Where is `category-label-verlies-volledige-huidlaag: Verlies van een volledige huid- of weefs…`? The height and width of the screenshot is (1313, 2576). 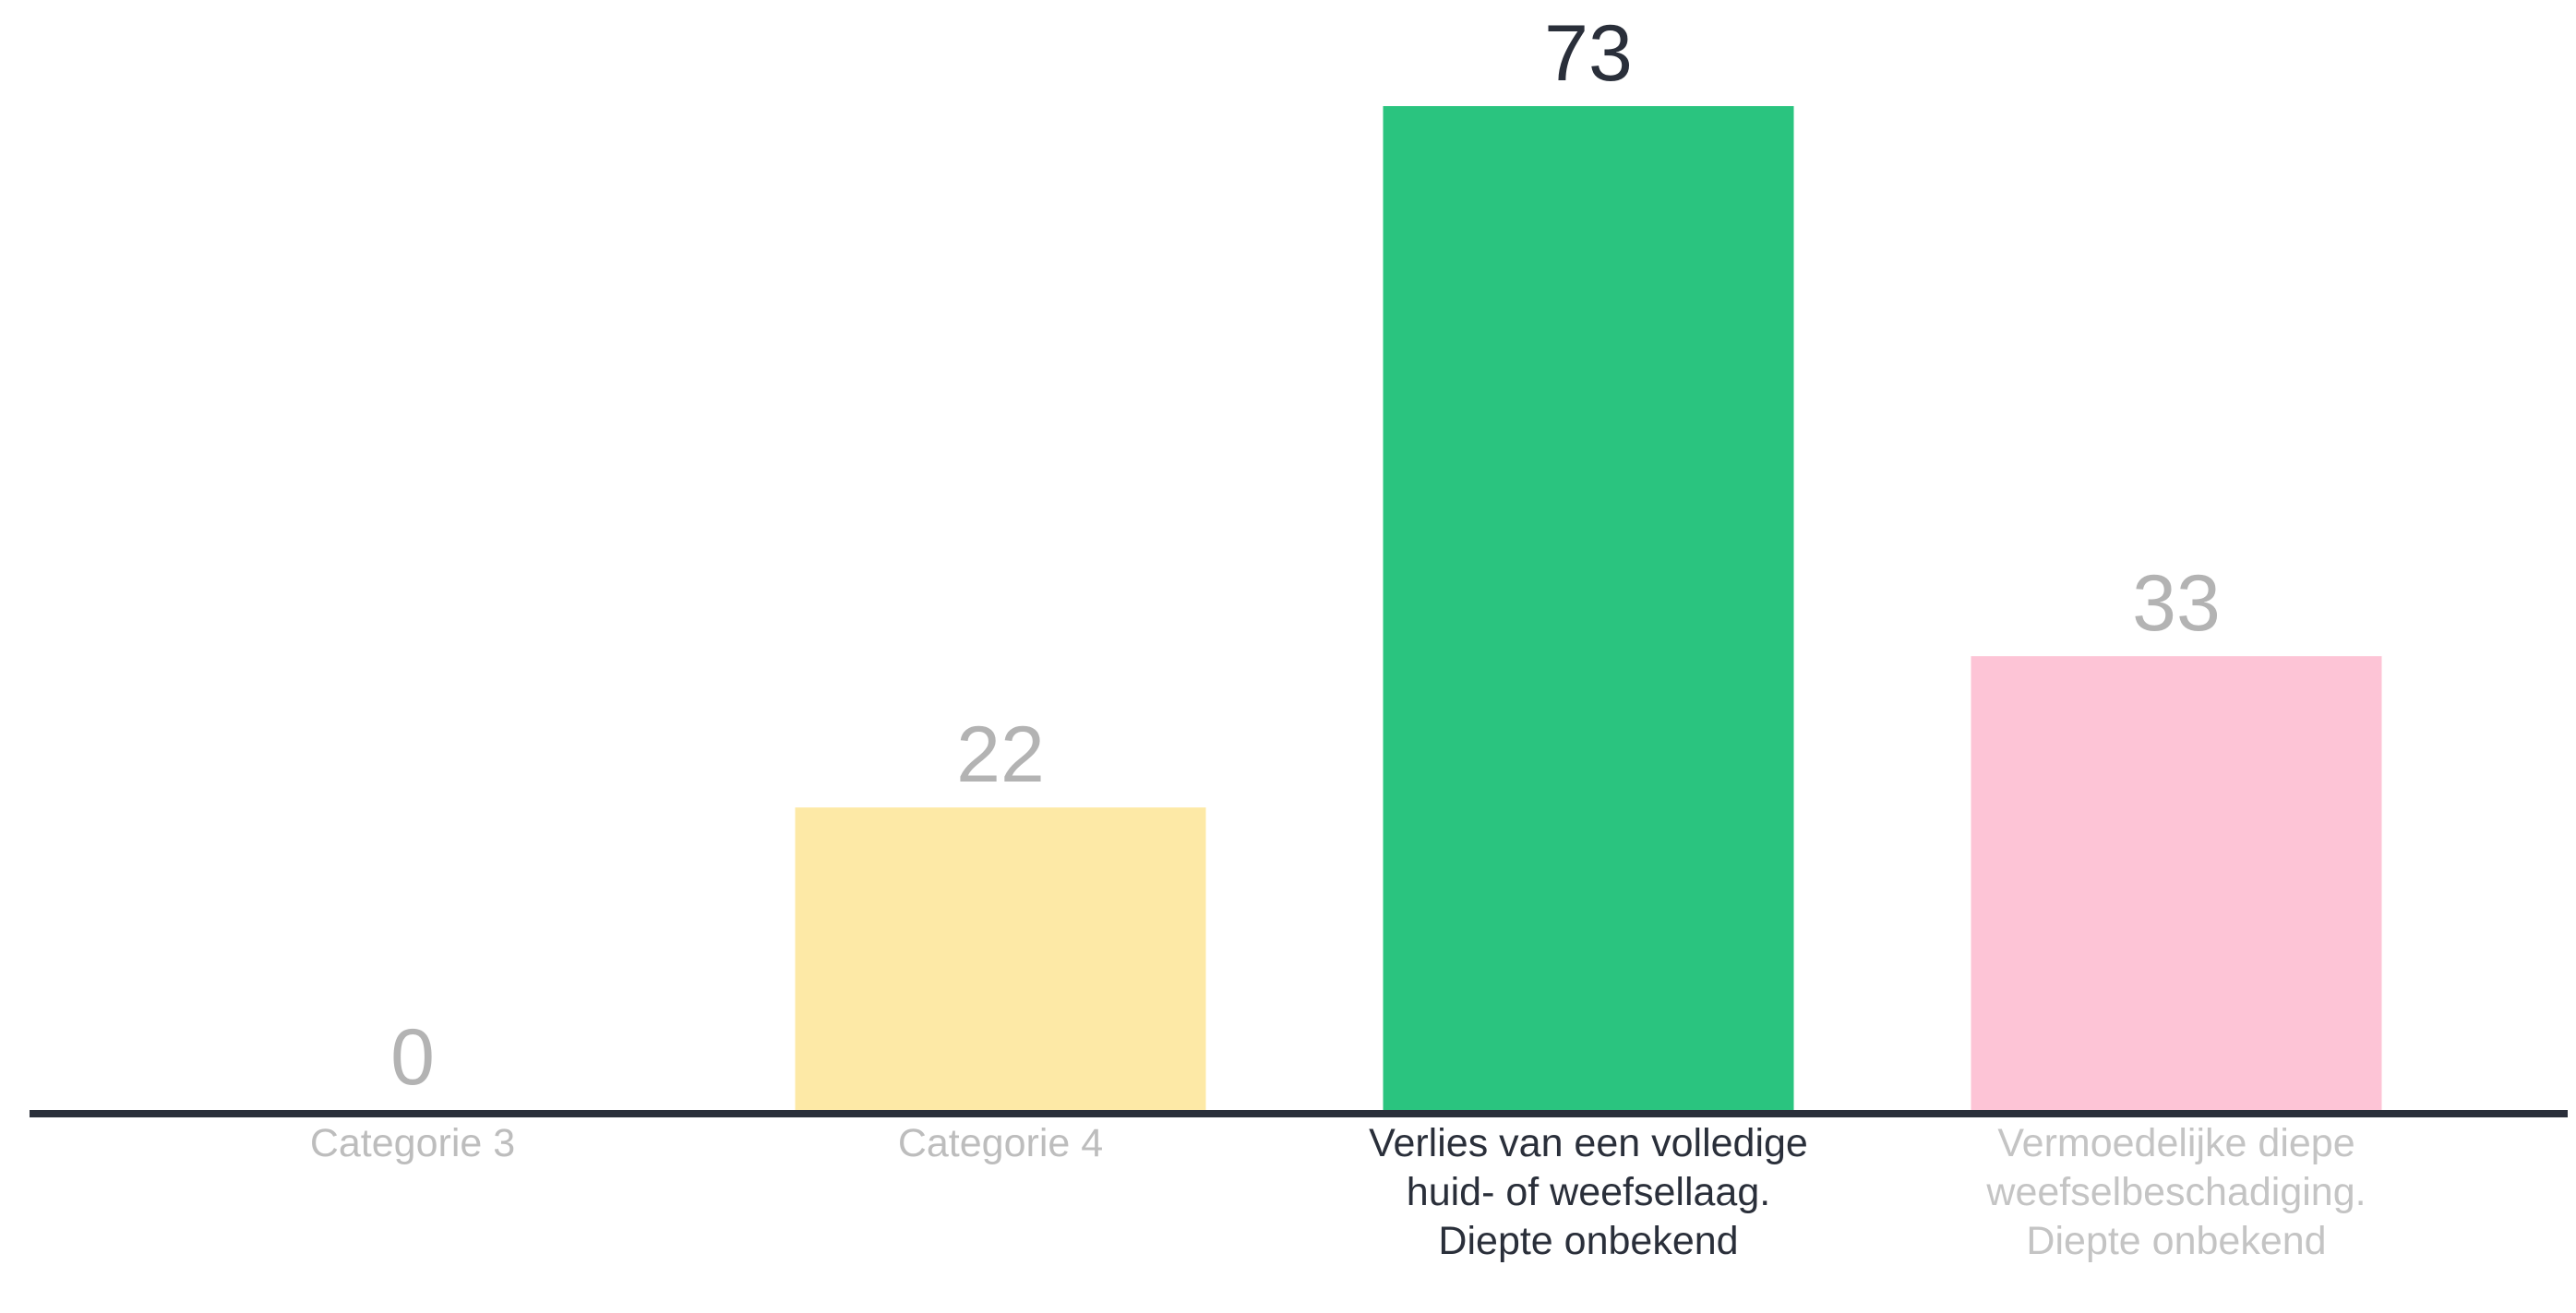 category-label-verlies-volledige-huidlaag: Verlies van een volledige huid- of weefs… is located at coordinates (1589, 1192).